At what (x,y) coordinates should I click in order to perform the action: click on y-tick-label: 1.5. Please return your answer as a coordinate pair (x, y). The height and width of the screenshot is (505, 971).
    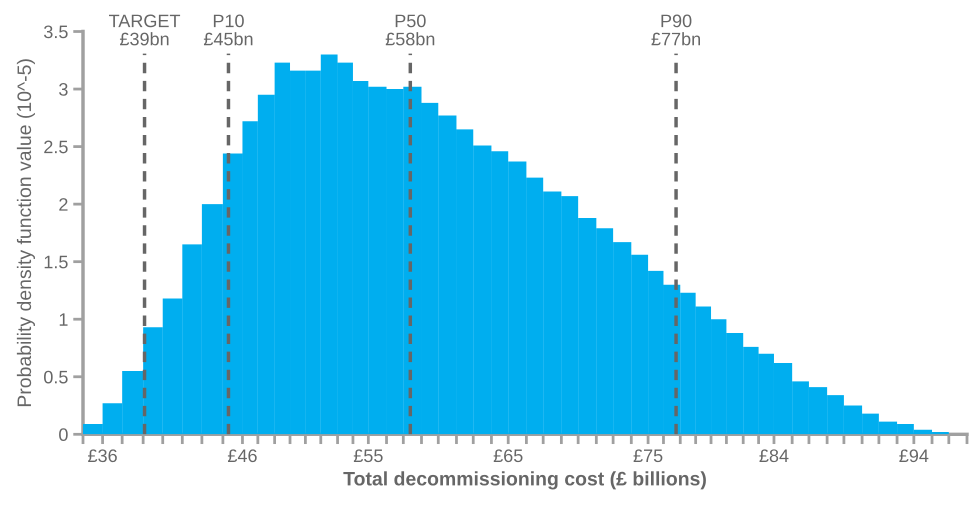
    Looking at the image, I should click on (56, 262).